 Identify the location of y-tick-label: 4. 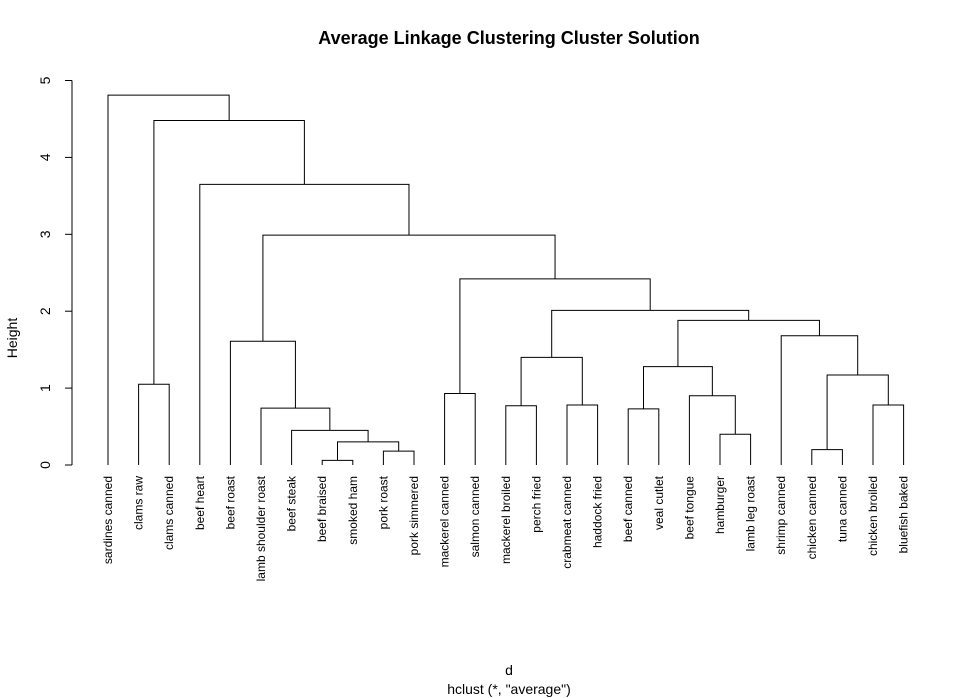
(45, 157).